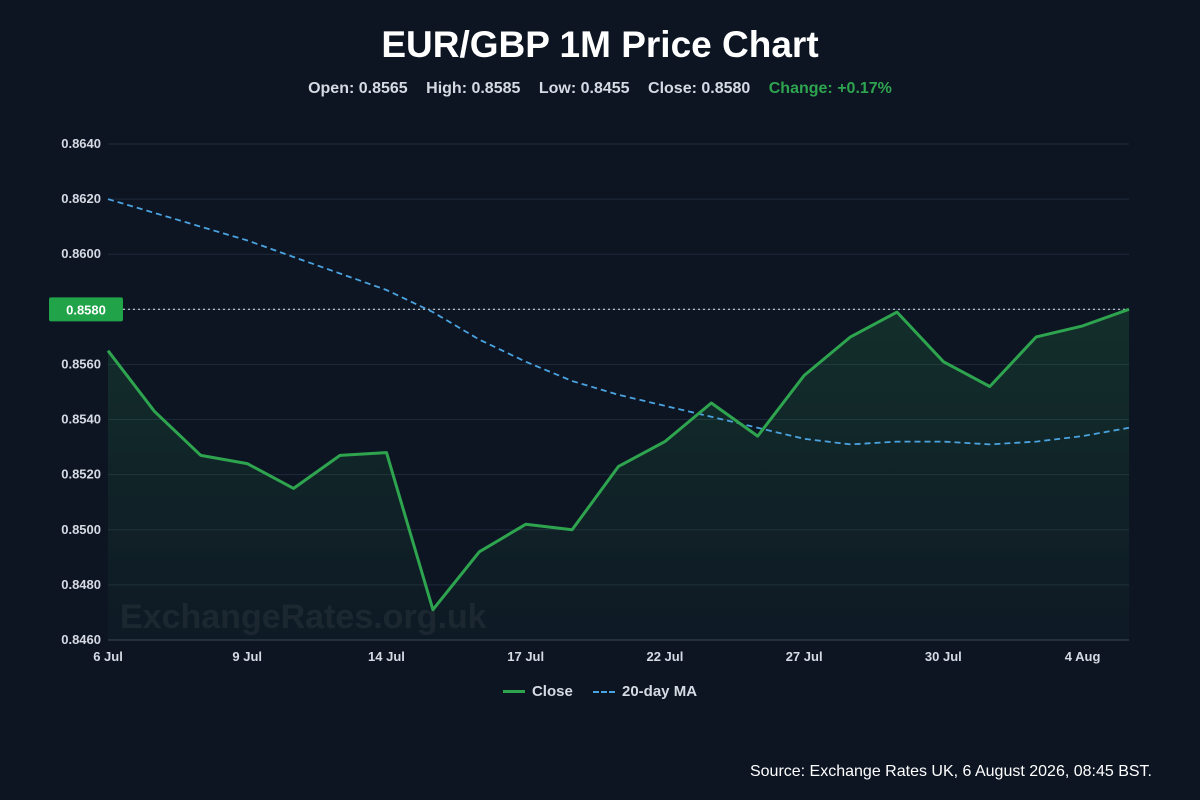  What do you see at coordinates (600, 44) in the screenshot?
I see `chart-title: EUR/GBP 1M Price Chart` at bounding box center [600, 44].